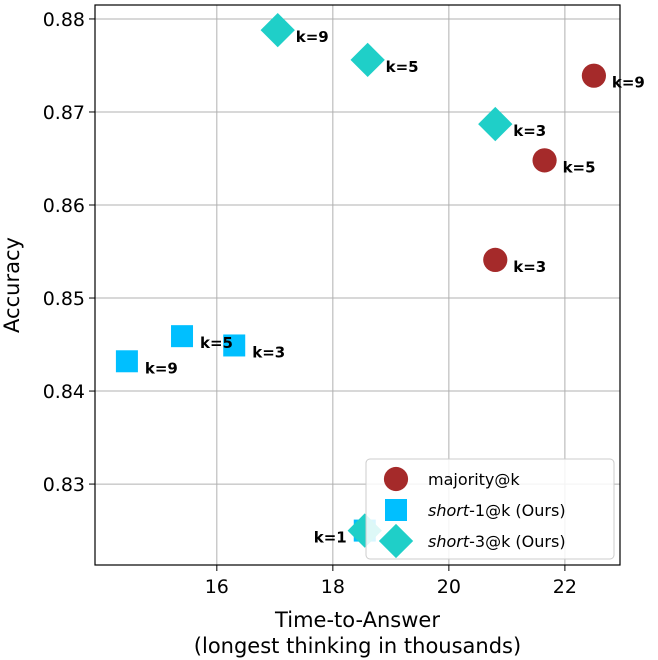  What do you see at coordinates (357, 646) in the screenshot?
I see `x-axis-label-sub: (longest thinking in thousands)` at bounding box center [357, 646].